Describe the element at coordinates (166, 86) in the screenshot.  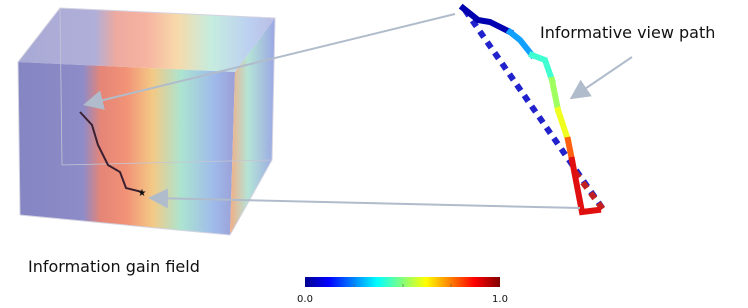
I see `box-hidden-edges` at that location.